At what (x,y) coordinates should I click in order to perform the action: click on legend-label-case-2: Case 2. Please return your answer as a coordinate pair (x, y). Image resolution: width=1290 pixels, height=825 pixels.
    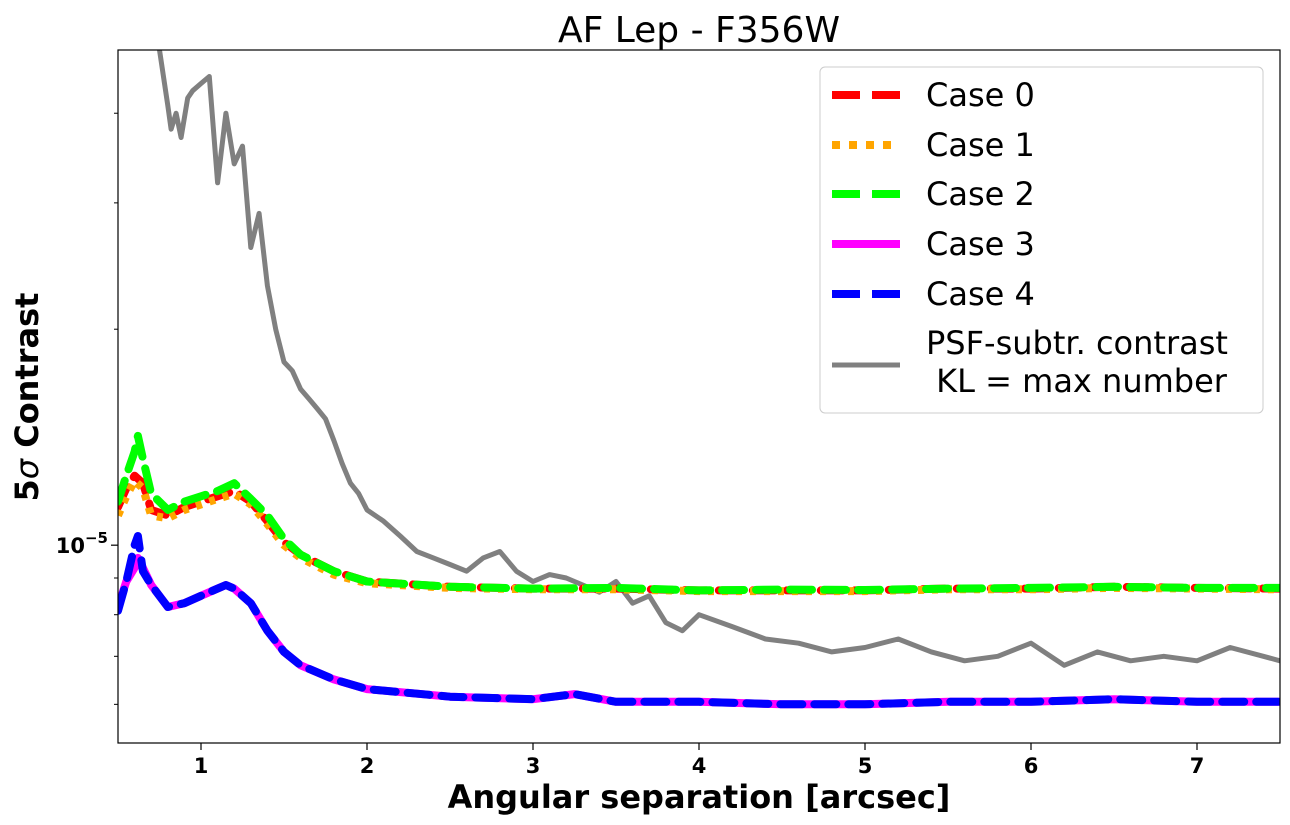
    Looking at the image, I should click on (980, 194).